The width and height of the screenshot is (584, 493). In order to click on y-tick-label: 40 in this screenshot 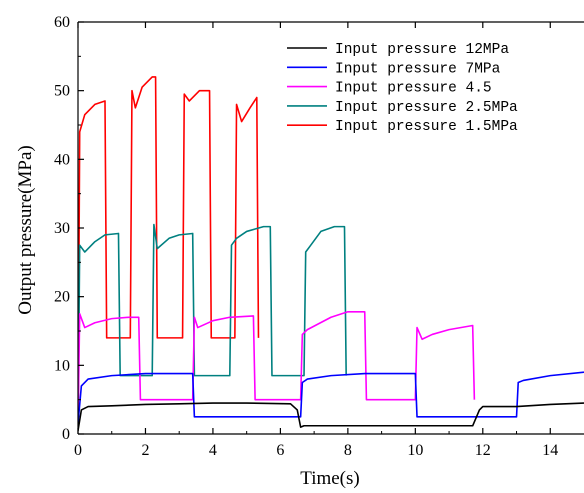, I will do `click(62, 159)`.